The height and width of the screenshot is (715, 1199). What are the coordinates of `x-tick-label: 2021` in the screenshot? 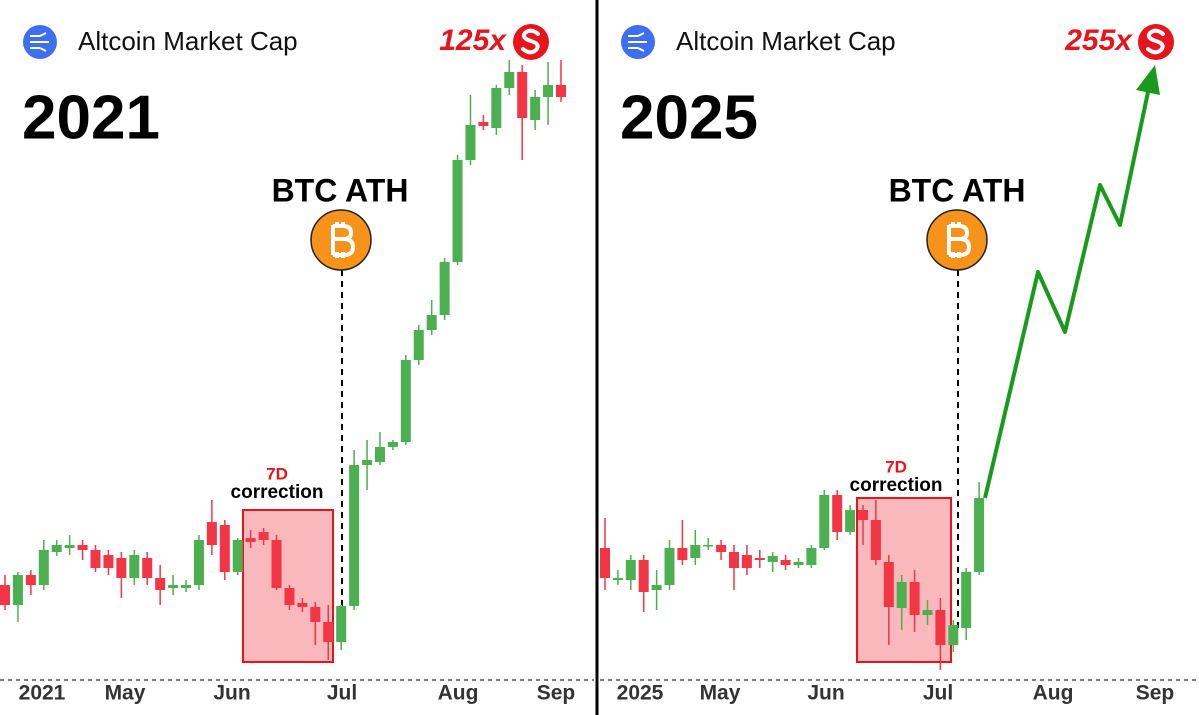 It's located at (42, 693).